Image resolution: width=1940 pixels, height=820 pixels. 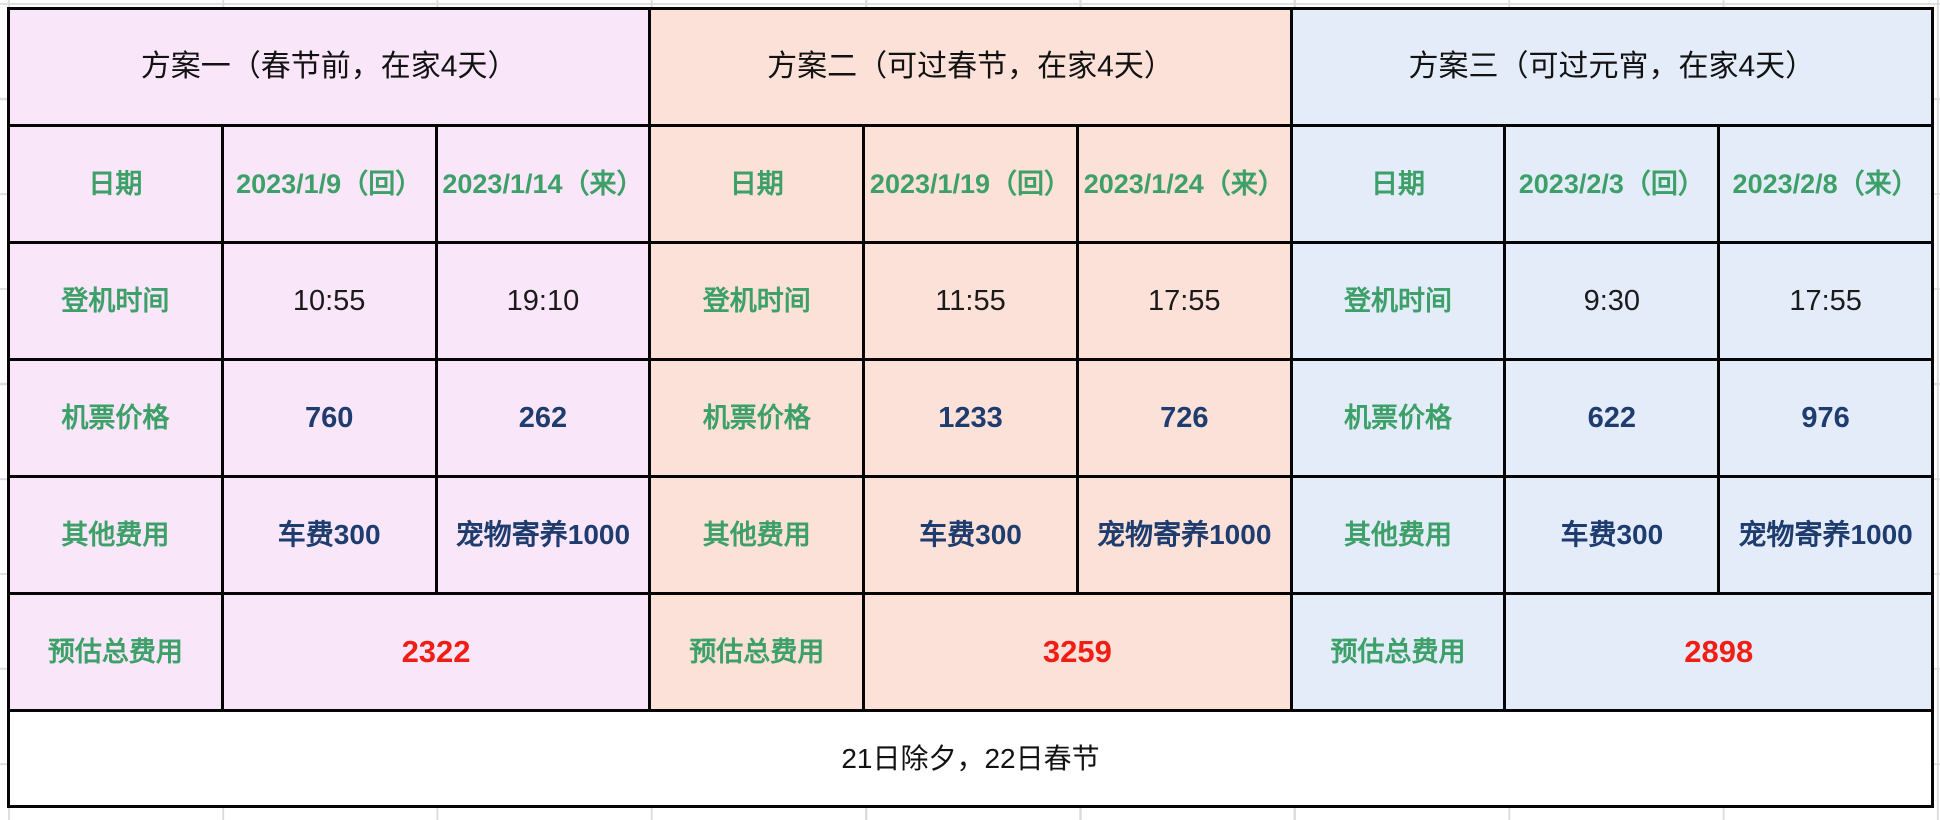 I want to click on plan3-other-return: 宠物寄养1000, so click(x=1825, y=535).